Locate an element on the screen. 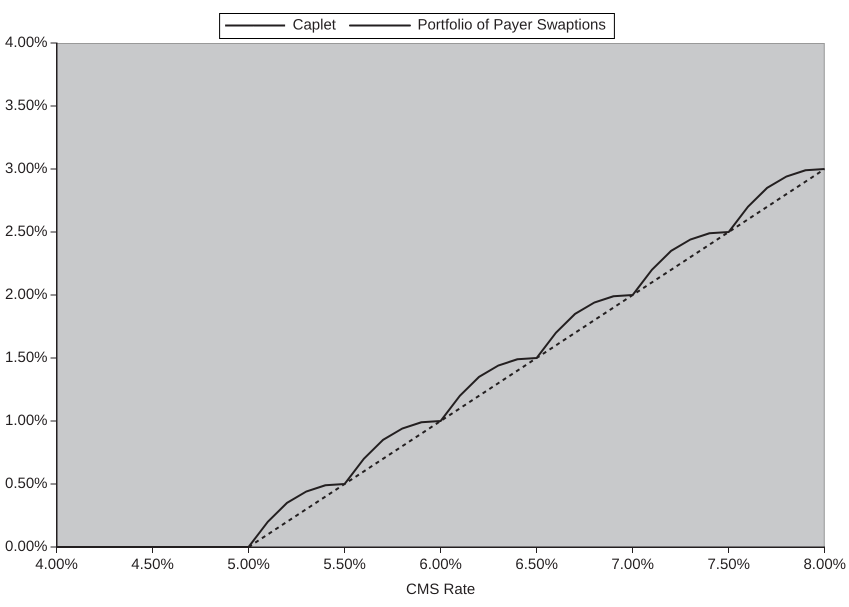 The width and height of the screenshot is (849, 607). x-tick-label: 5.50% is located at coordinates (344, 565).